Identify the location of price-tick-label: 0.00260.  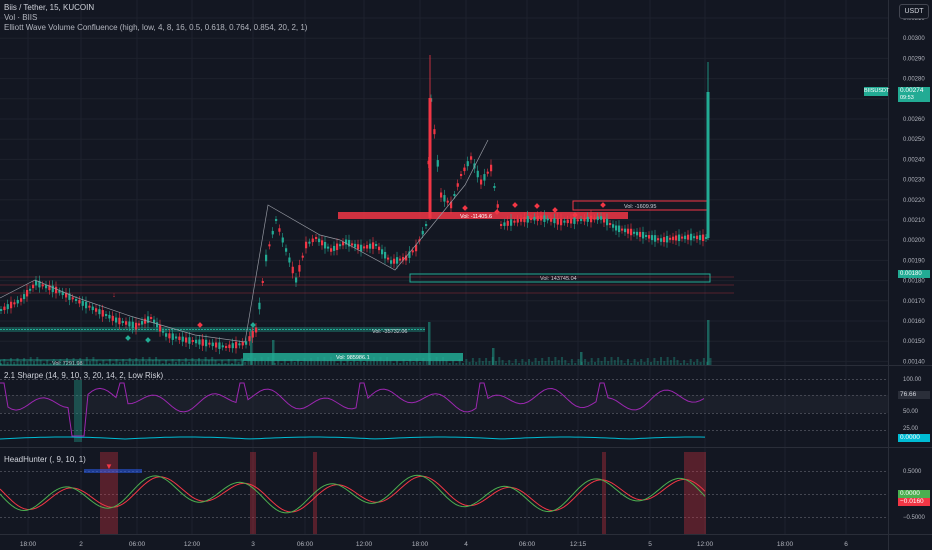
(914, 120).